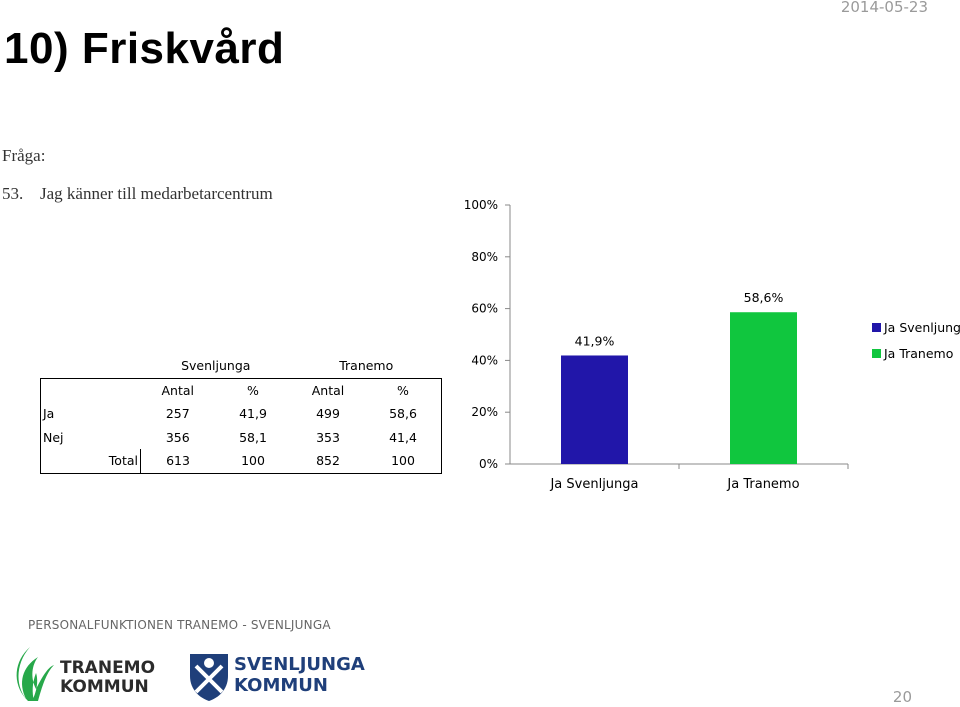 This screenshot has width=960, height=707. I want to click on table-cell: 356, so click(177, 437).